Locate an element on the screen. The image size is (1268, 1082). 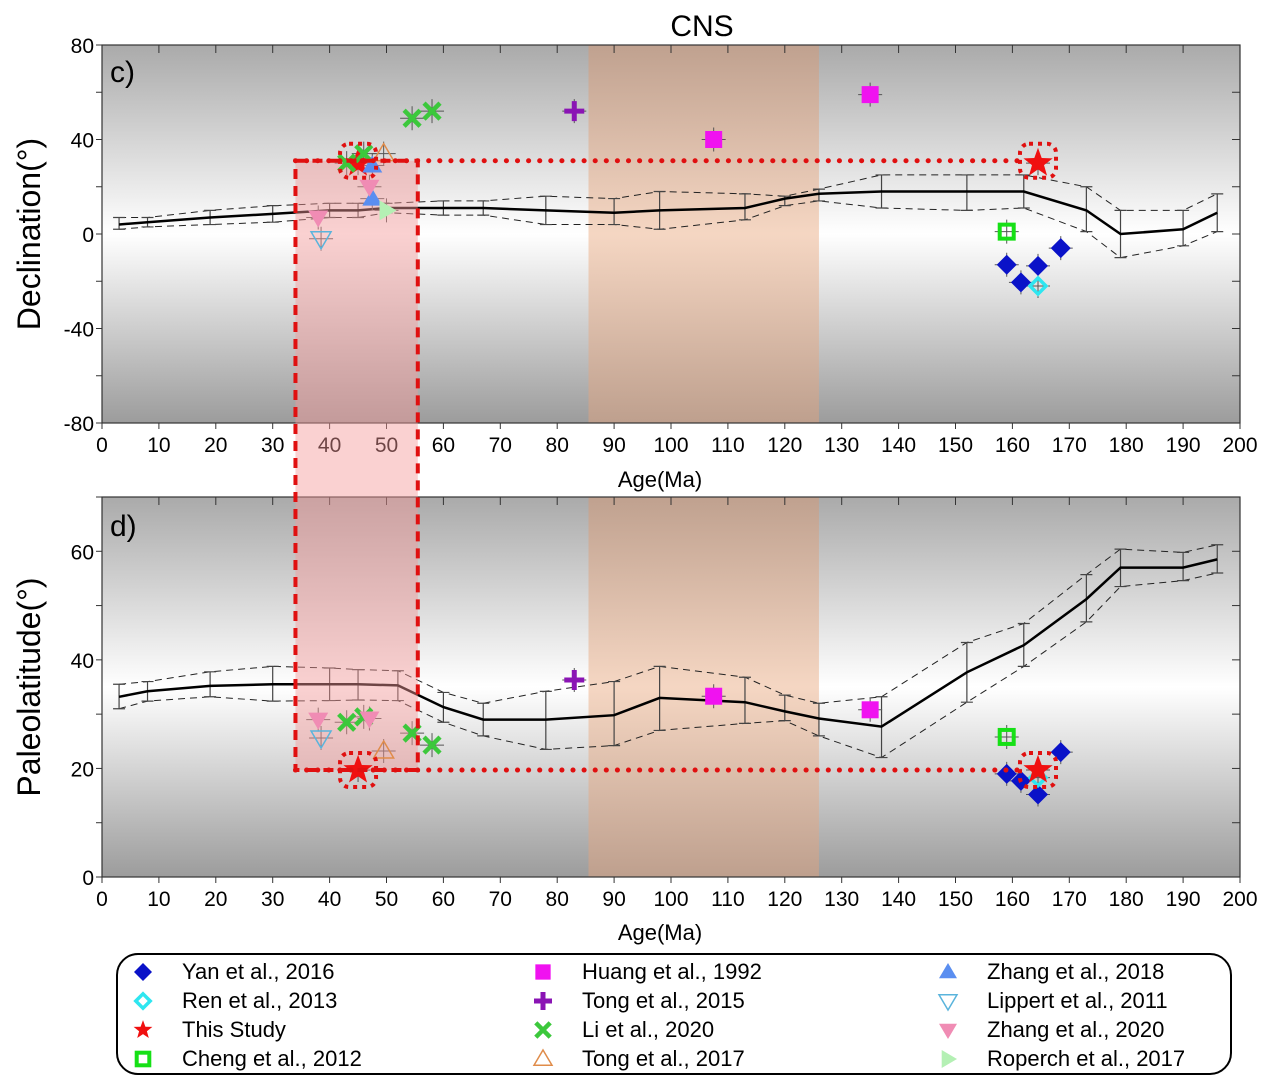
legend-label: Zhang et al., 2018 is located at coordinates (1076, 971).